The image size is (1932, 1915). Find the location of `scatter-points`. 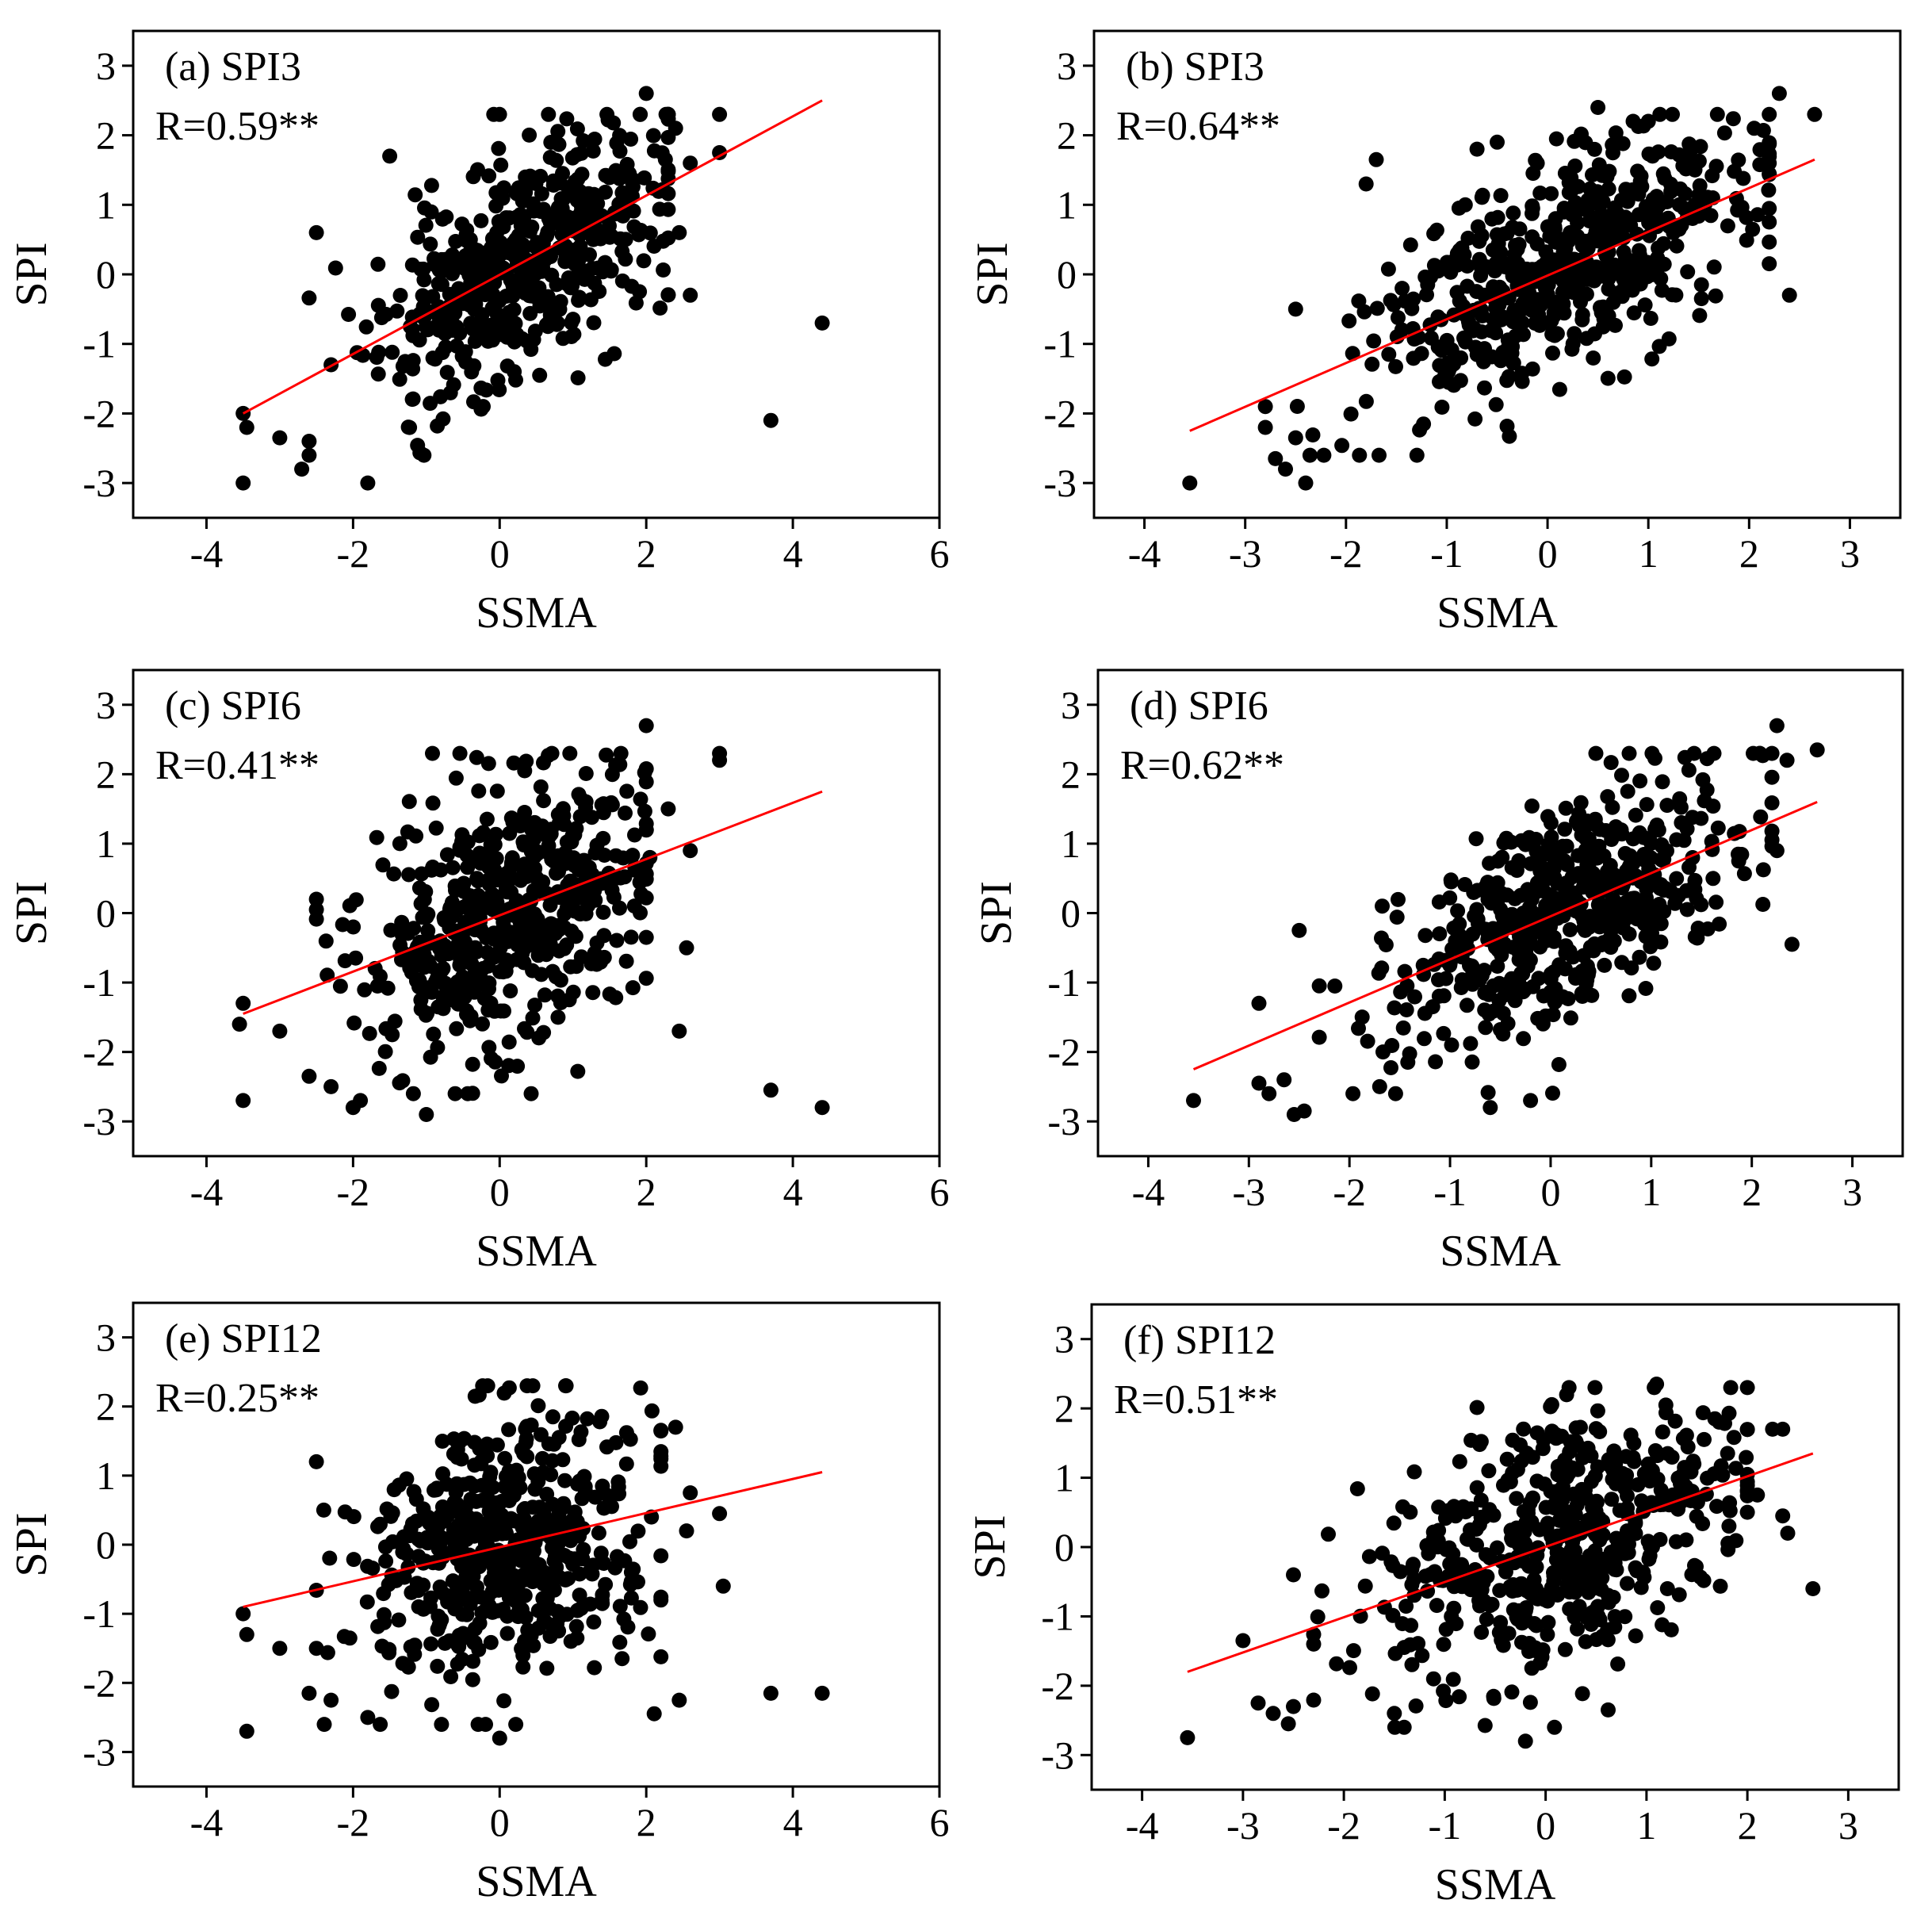

scatter-points is located at coordinates (532, 288).